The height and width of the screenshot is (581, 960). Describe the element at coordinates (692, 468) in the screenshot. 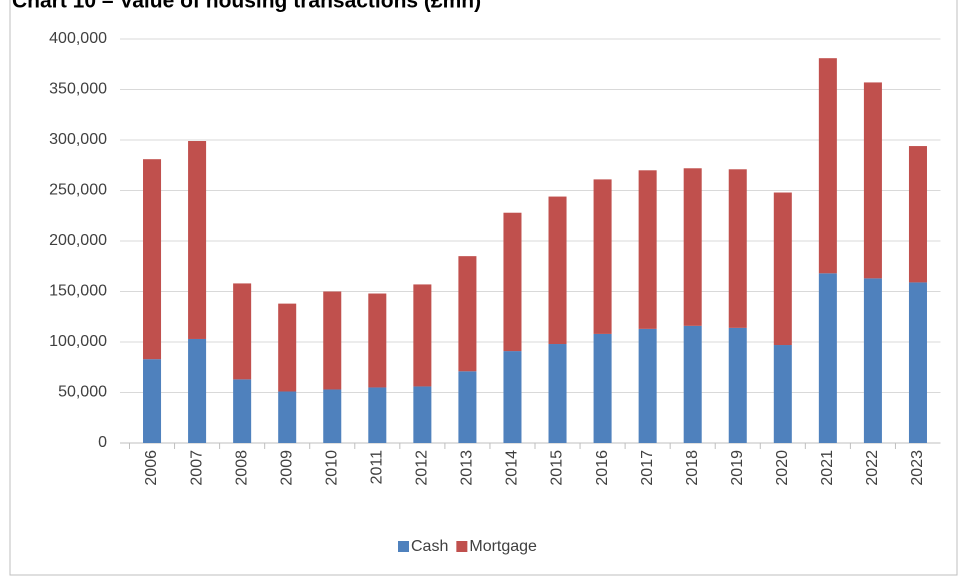

I see `x-tick-label: 2018` at that location.